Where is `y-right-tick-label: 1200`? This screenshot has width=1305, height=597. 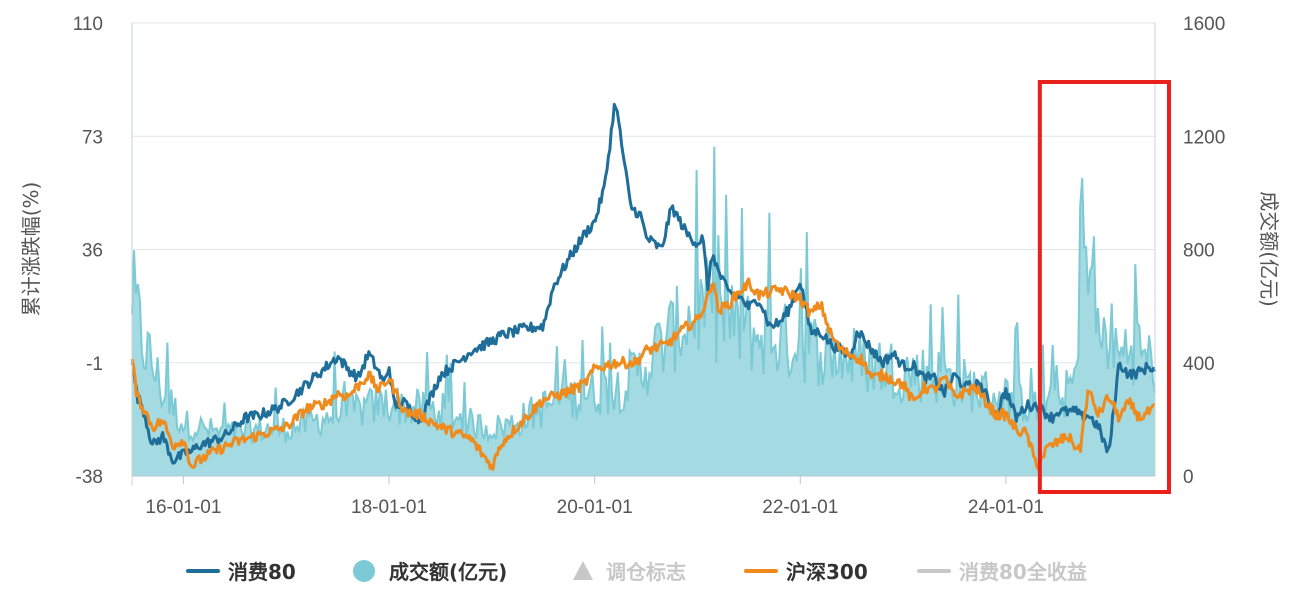 y-right-tick-label: 1200 is located at coordinates (1204, 137).